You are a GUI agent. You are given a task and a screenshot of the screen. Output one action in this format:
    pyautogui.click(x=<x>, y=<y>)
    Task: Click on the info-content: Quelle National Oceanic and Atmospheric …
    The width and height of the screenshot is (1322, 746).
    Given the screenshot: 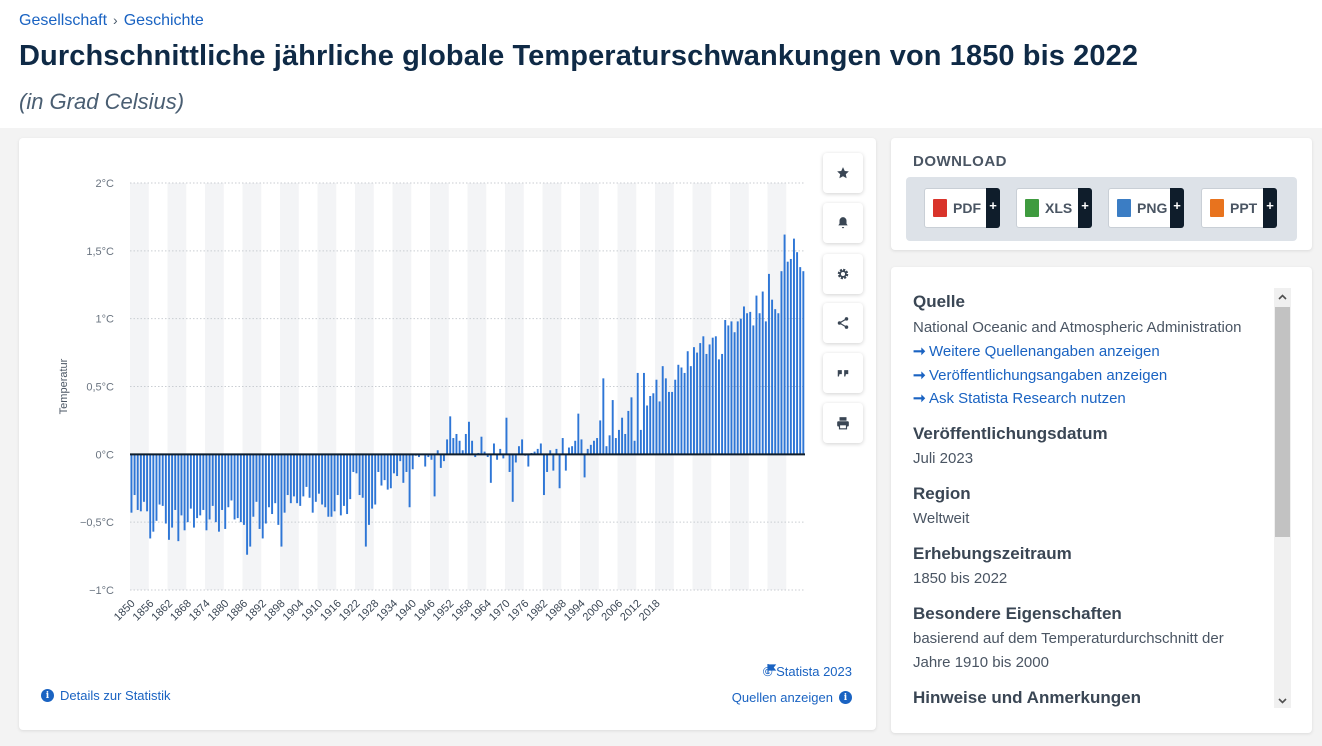 What is the action you would take?
    pyautogui.click(x=1088, y=500)
    